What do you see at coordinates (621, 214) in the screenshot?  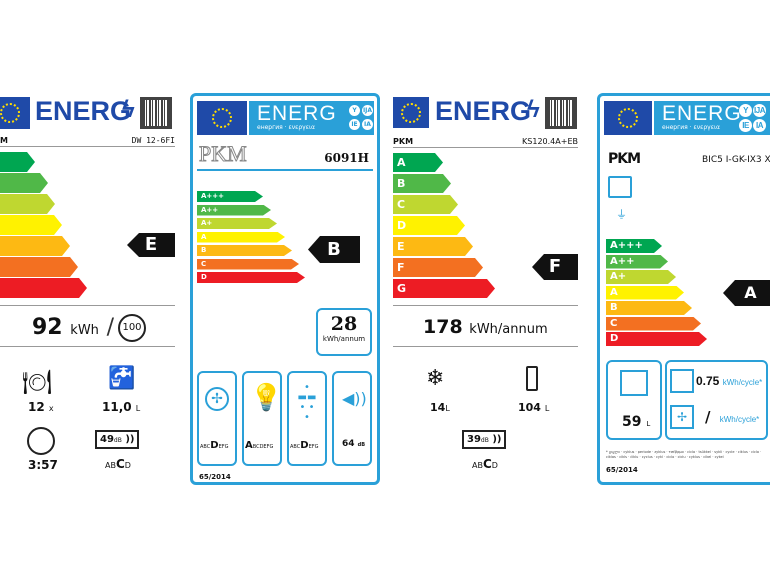 I see `plug-icon: ⏚` at bounding box center [621, 214].